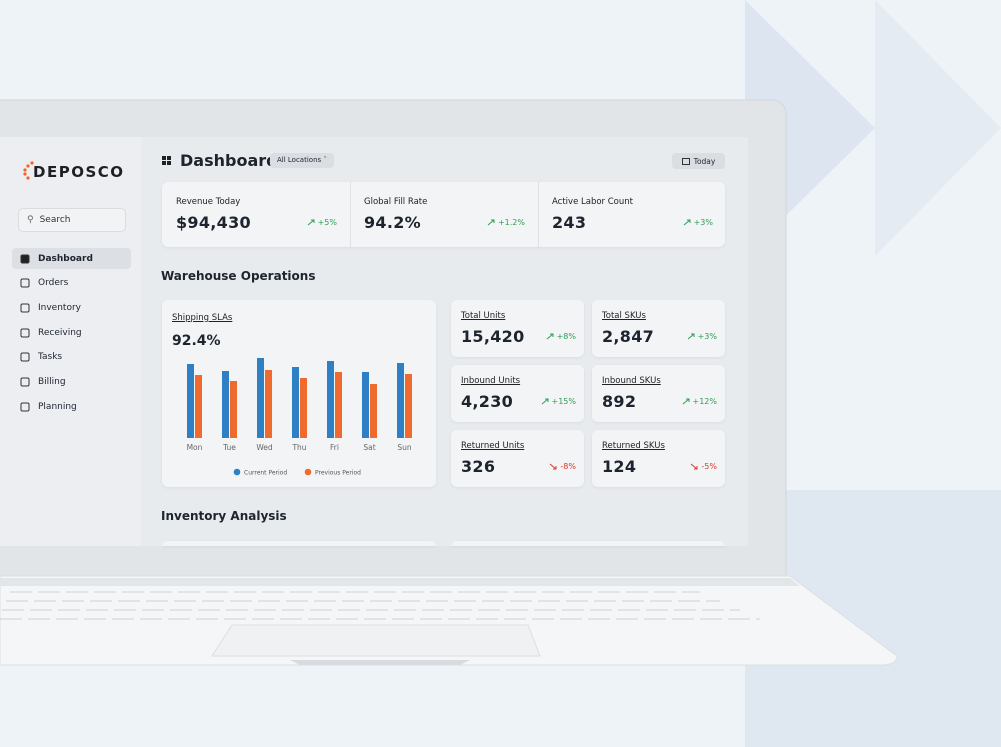 This screenshot has width=1001, height=747. Describe the element at coordinates (28, 170) in the screenshot. I see `logo-icon` at that location.